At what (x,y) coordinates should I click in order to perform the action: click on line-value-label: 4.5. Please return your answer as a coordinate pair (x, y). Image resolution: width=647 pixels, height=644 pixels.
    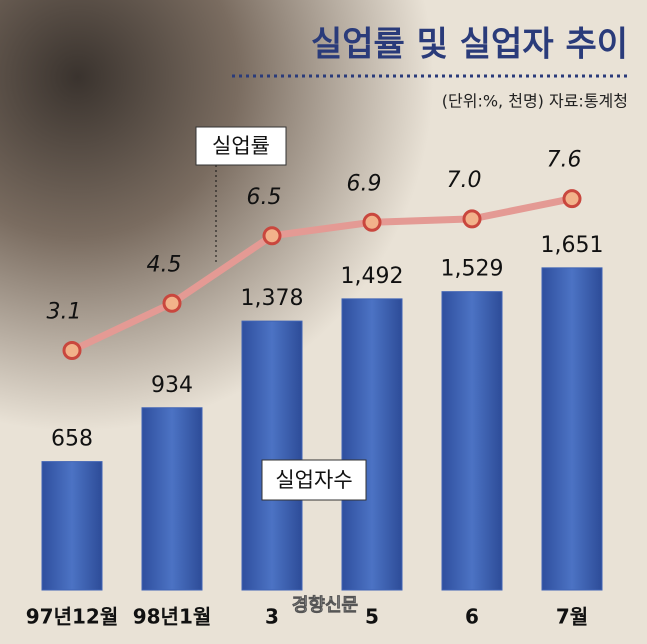
    Looking at the image, I should click on (164, 264).